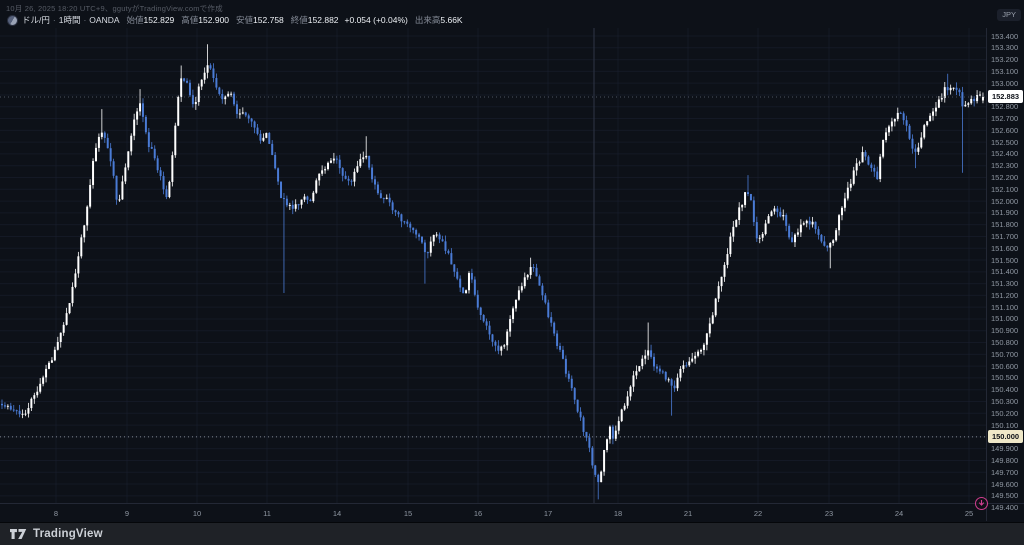  Describe the element at coordinates (969, 513) in the screenshot. I see `time-tick-label: 25` at that location.